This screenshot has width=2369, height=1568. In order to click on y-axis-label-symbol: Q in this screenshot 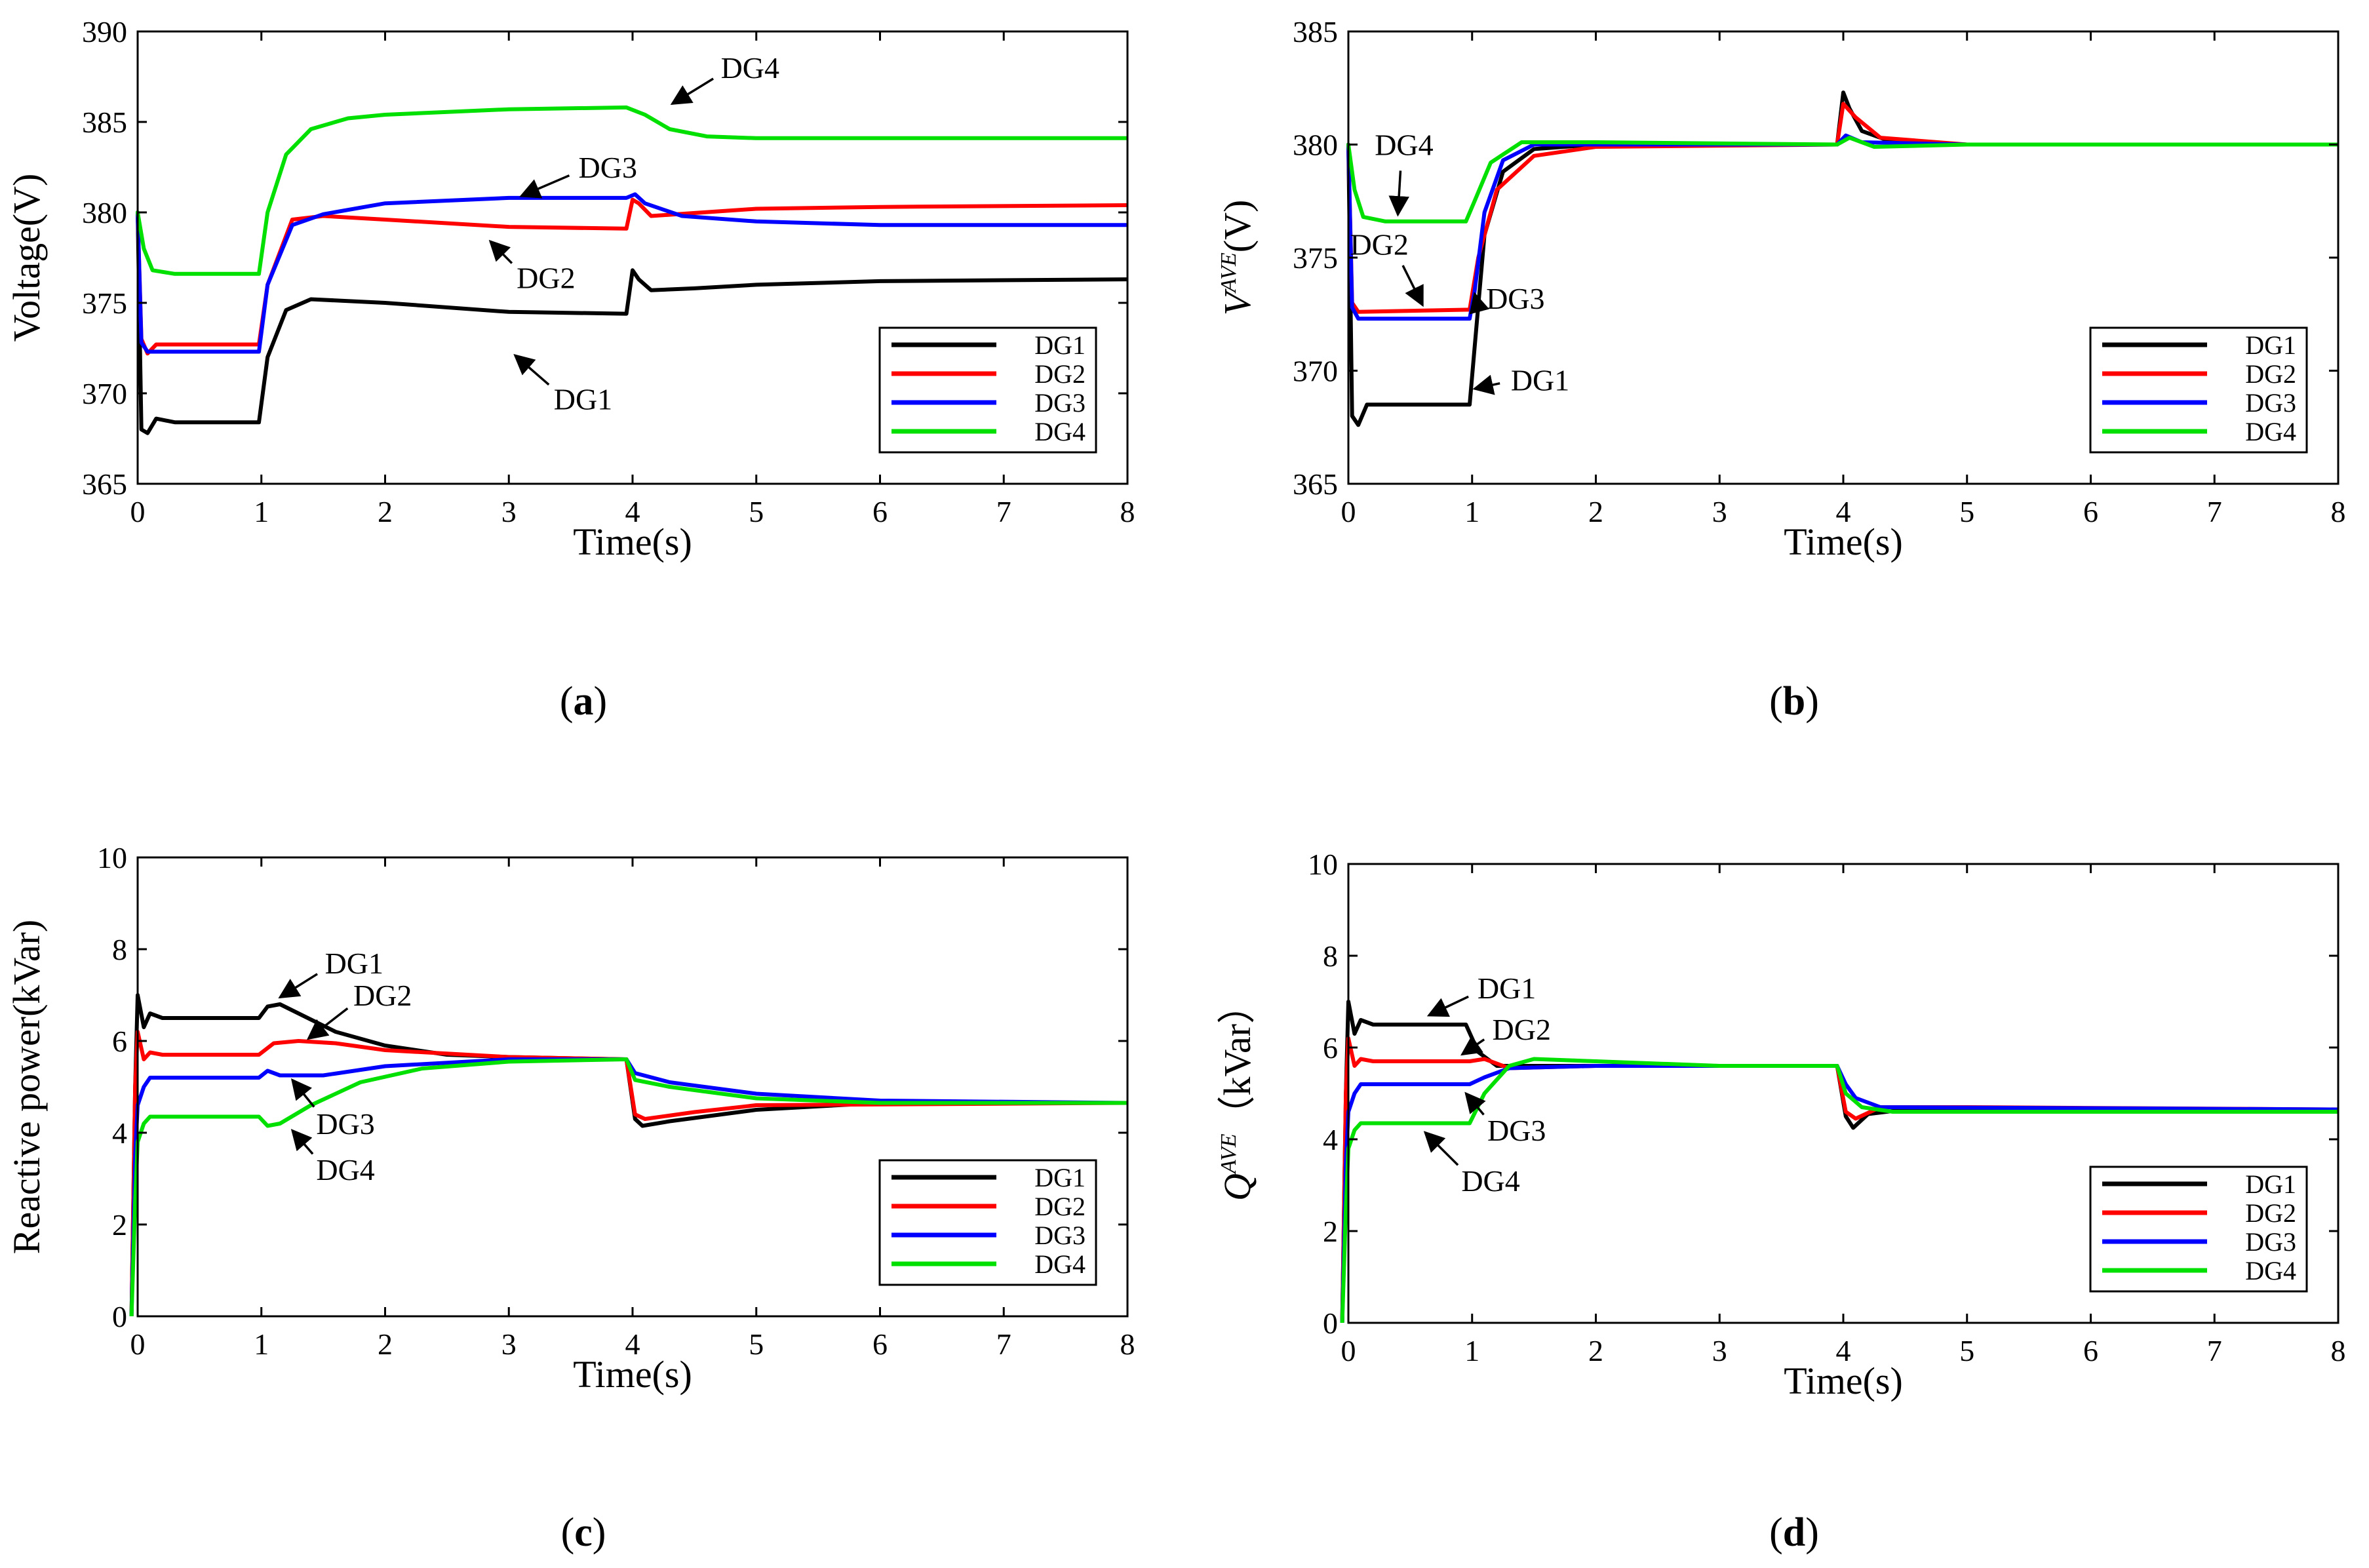, I will do `click(1237, 1187)`.